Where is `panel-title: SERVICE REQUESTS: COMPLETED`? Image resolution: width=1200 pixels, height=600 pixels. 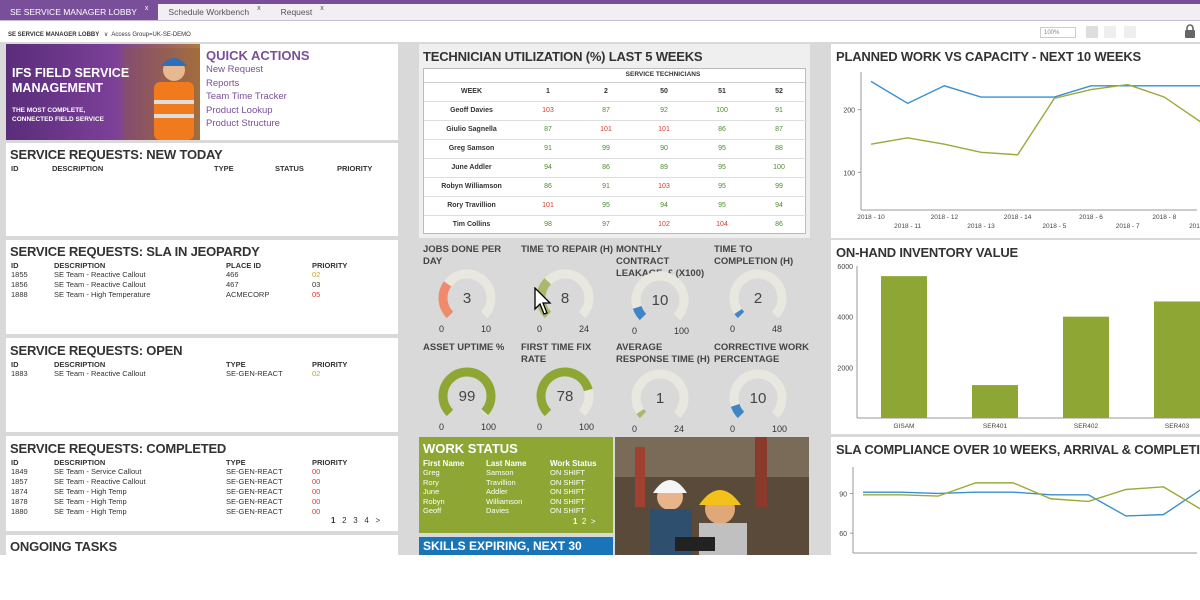 panel-title: SERVICE REQUESTS: COMPLETED is located at coordinates (118, 448).